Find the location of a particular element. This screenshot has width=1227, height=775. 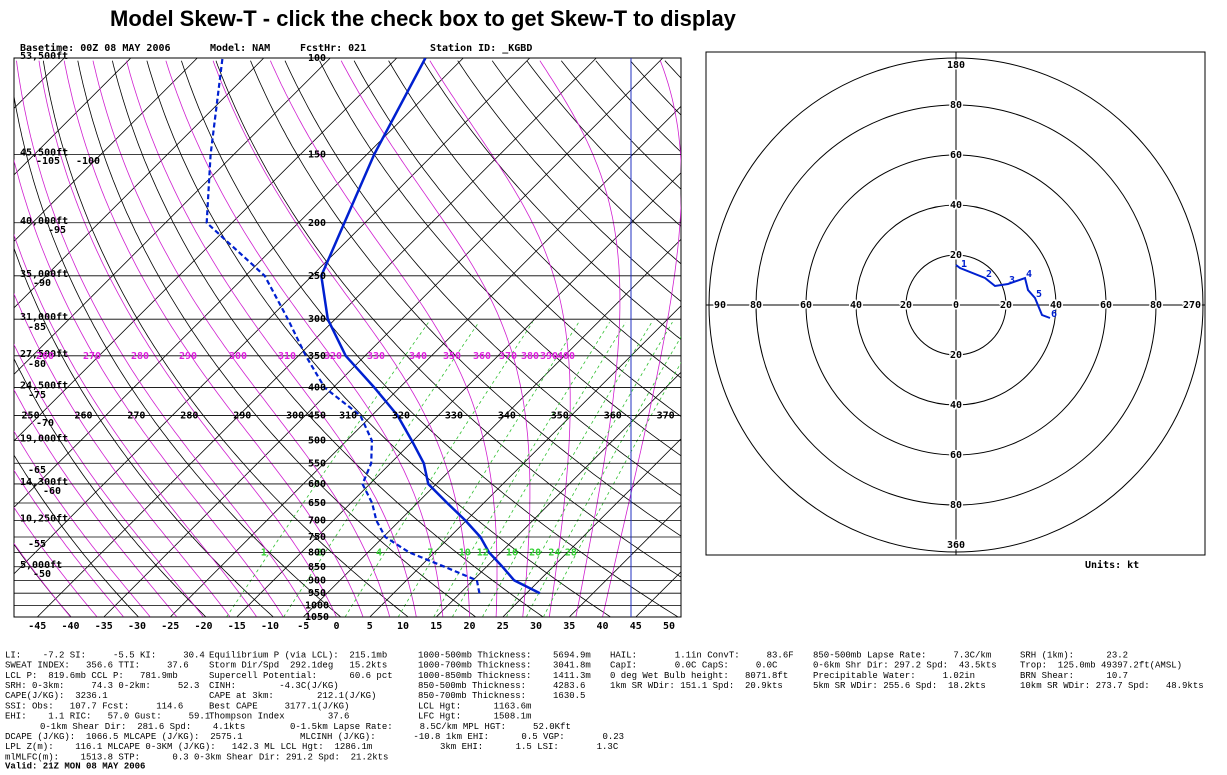

pressure-label: 350 is located at coordinates (317, 356).